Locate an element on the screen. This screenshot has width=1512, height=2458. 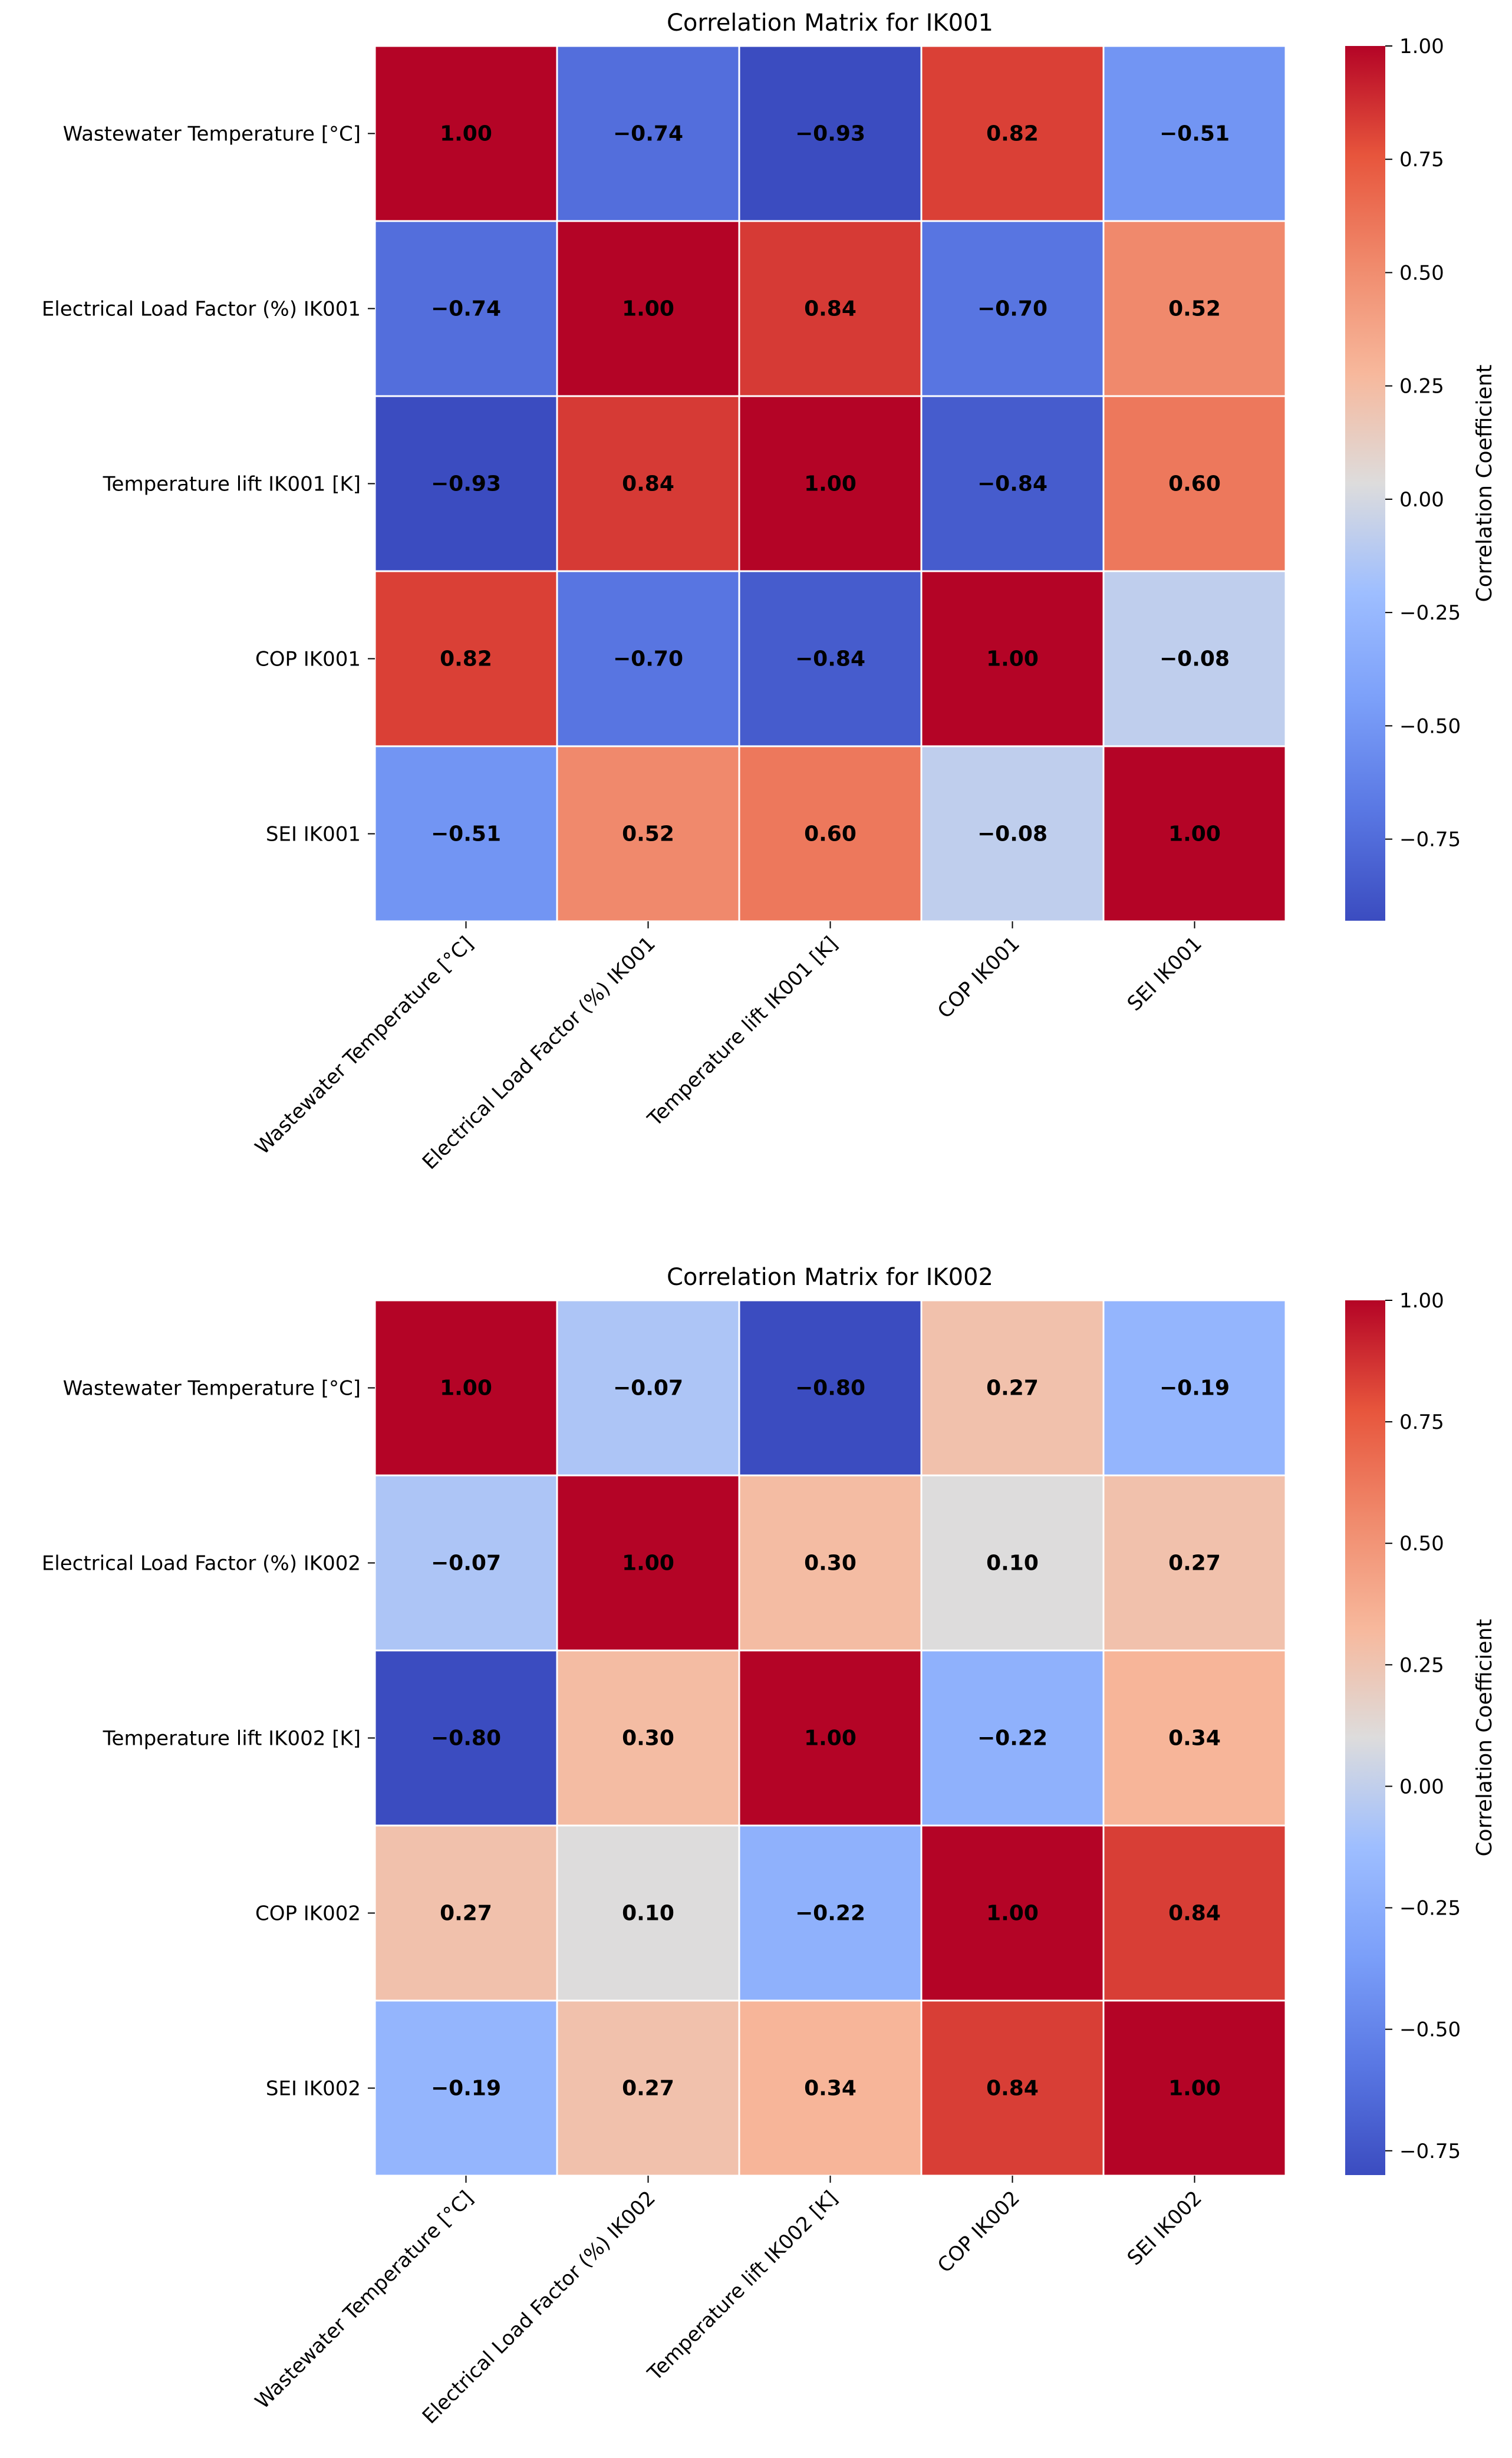
column-label: COP IK001 is located at coordinates (979, 977).